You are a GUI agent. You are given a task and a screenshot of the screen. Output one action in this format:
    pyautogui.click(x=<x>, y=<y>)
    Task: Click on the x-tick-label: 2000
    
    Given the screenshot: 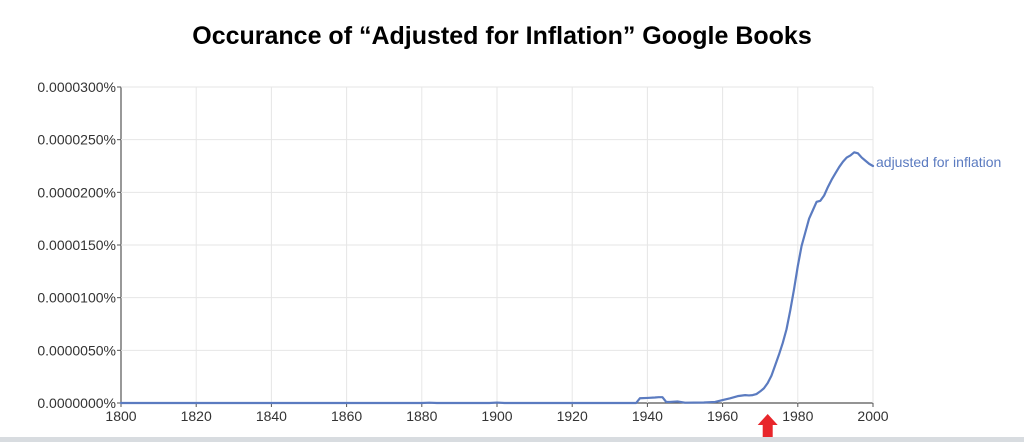 What is the action you would take?
    pyautogui.click(x=872, y=416)
    